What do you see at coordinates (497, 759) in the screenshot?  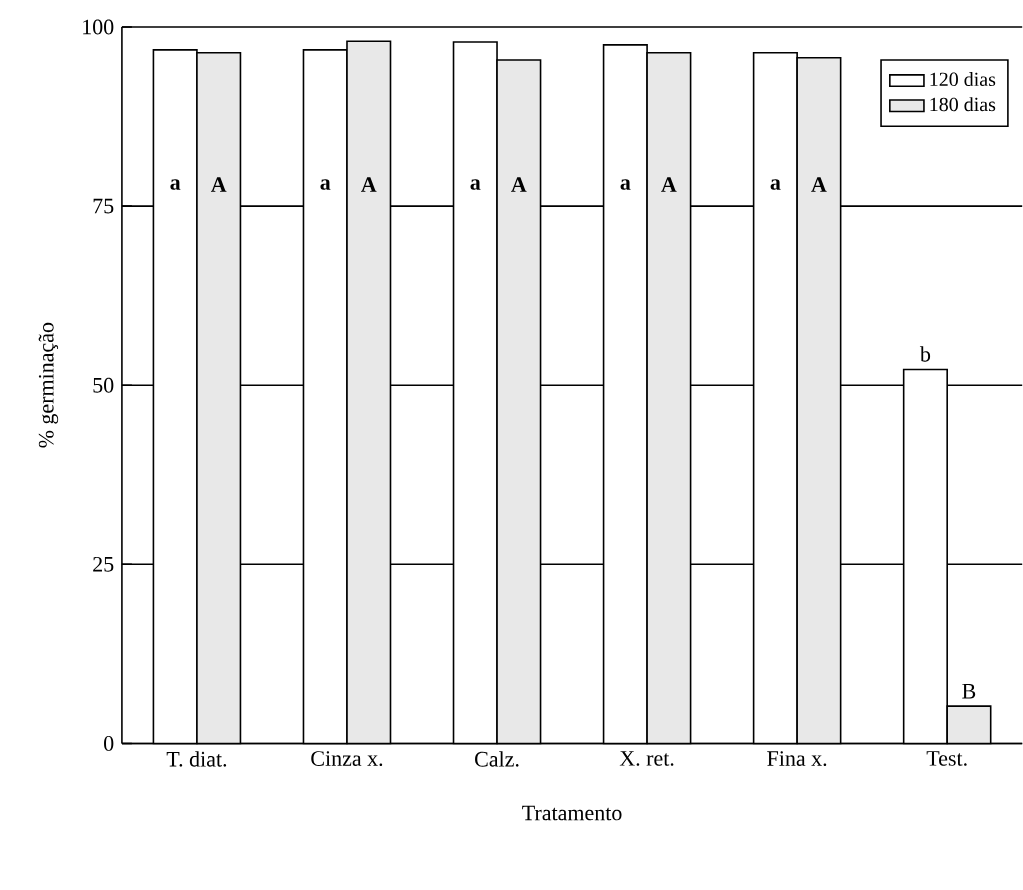 I see `x-tick-label: Calz.` at bounding box center [497, 759].